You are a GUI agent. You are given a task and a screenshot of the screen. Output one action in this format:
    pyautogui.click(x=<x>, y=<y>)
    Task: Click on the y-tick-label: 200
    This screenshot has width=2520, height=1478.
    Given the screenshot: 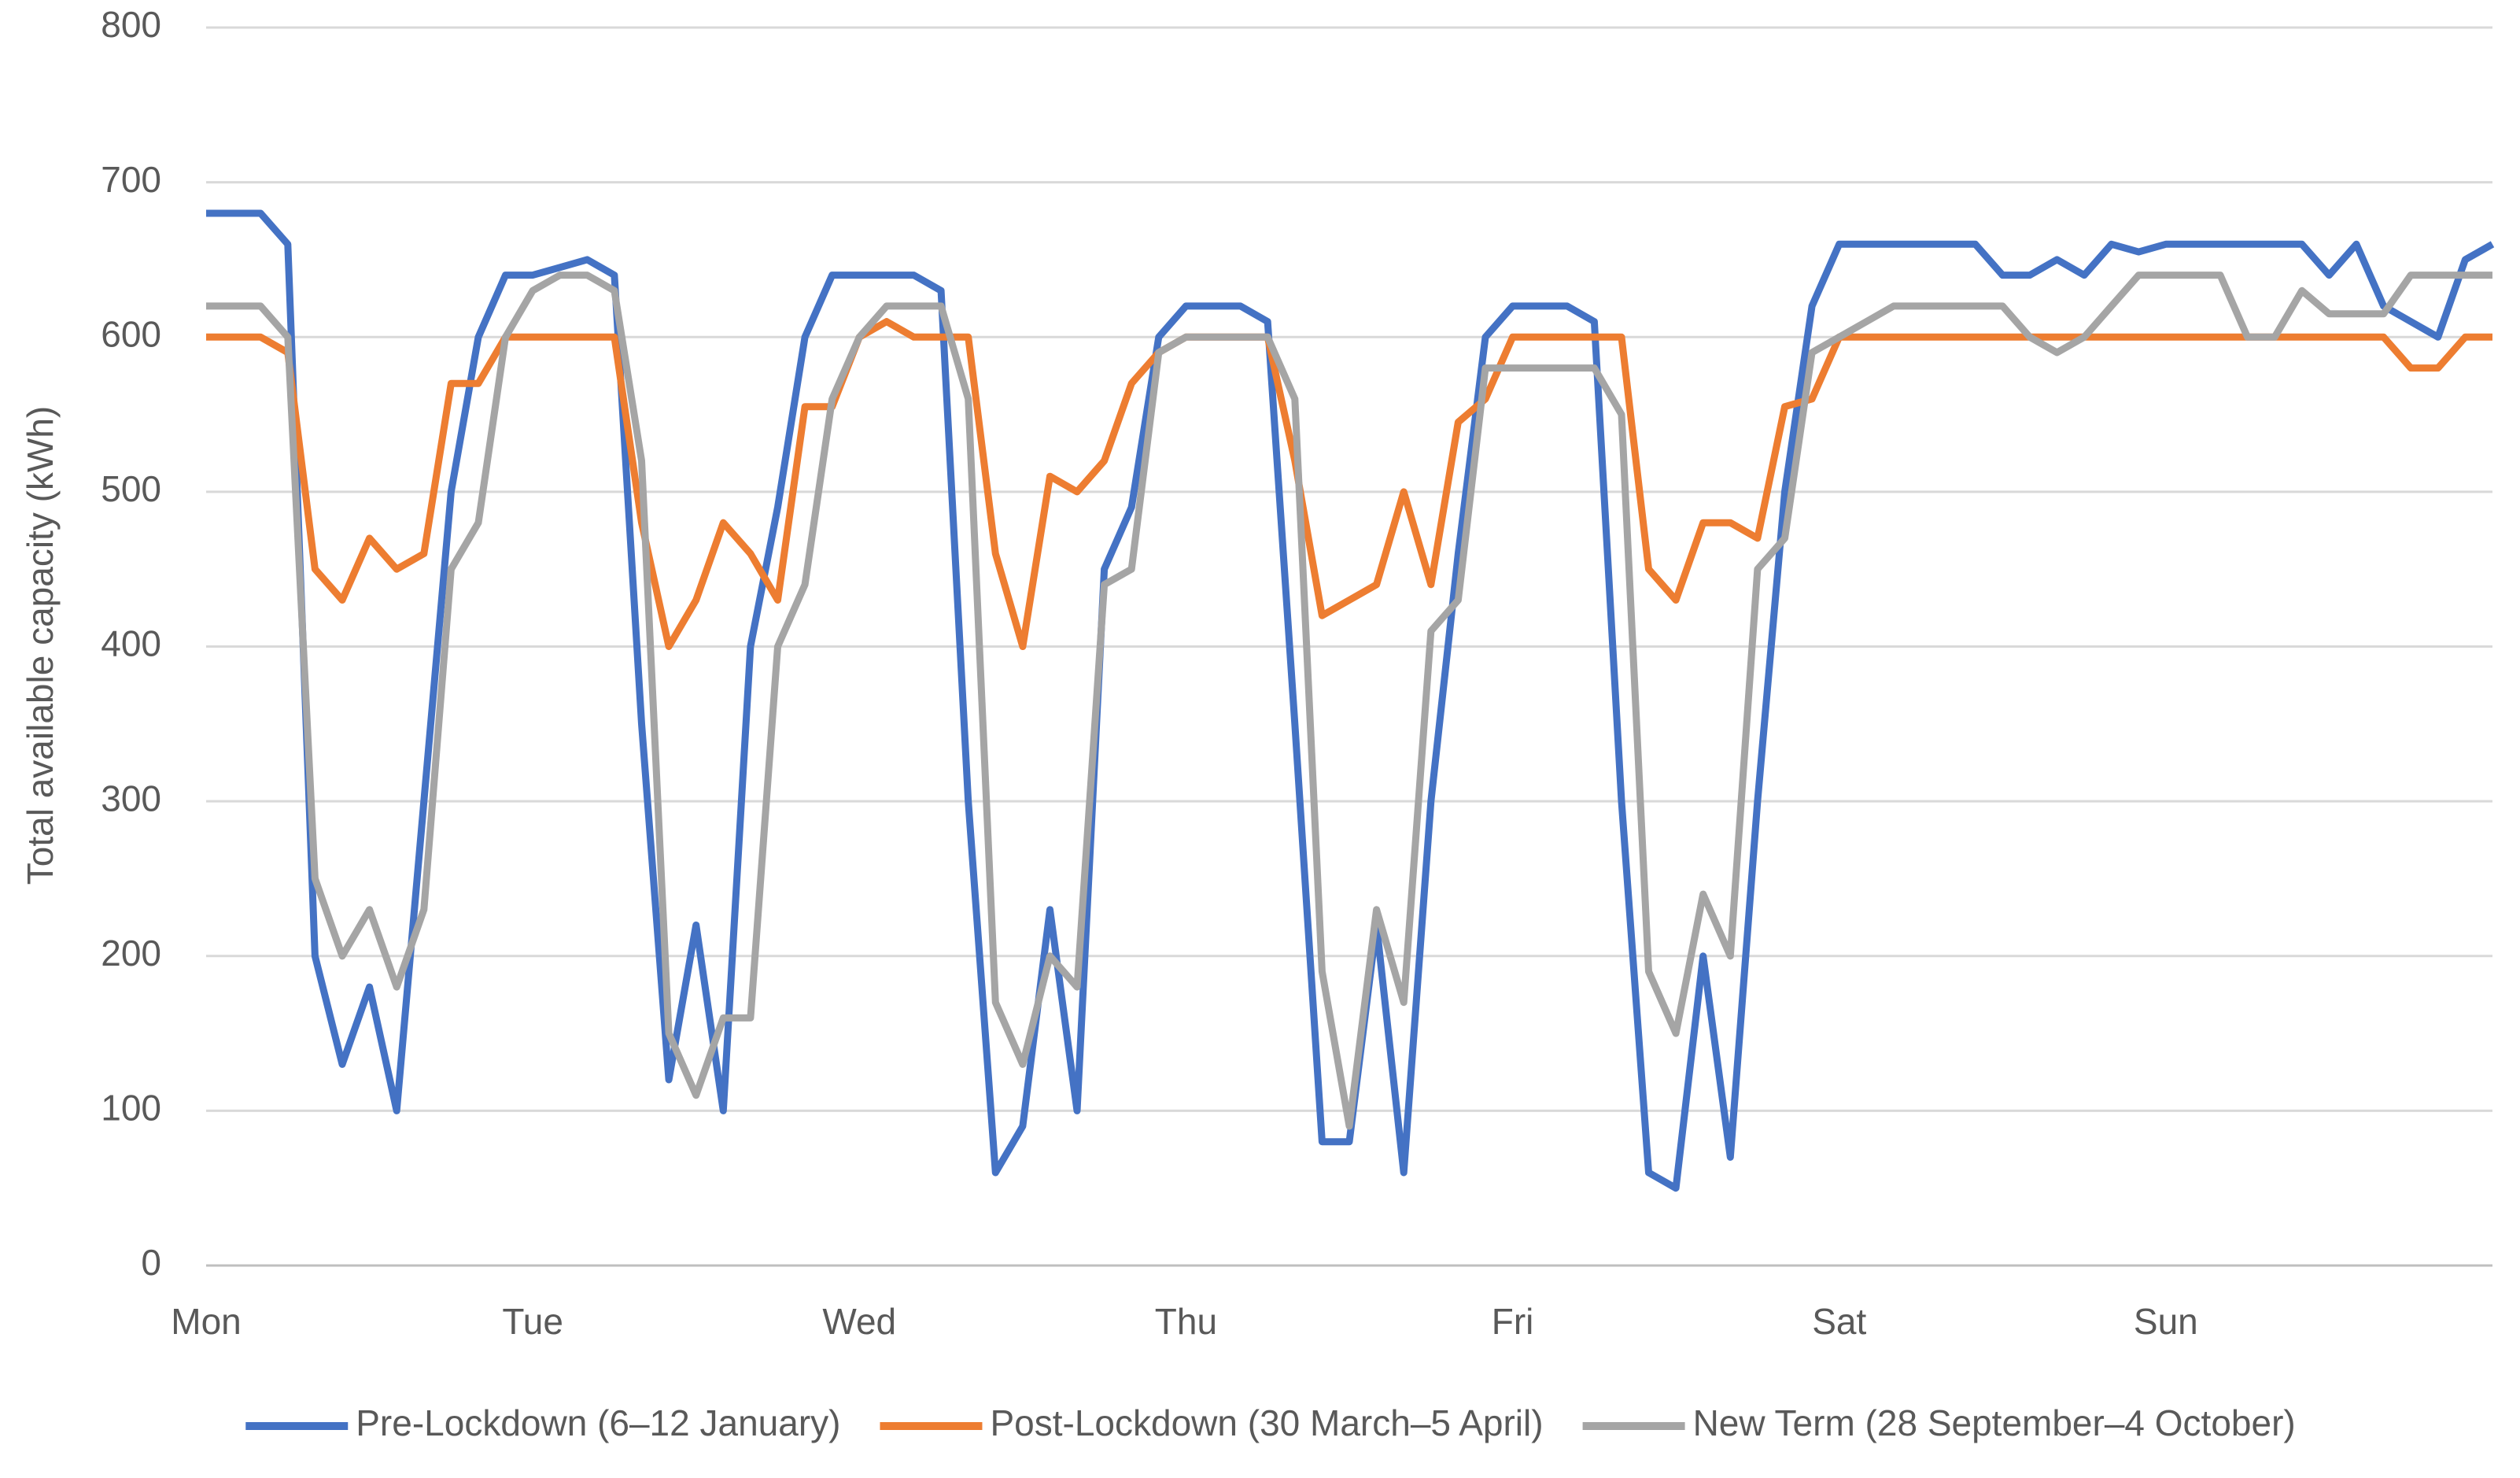 What is the action you would take?
    pyautogui.click(x=131, y=953)
    